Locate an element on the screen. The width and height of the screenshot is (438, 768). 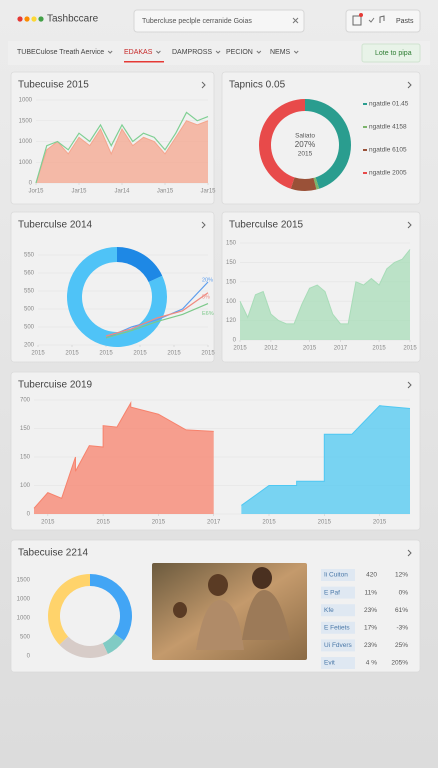
table-cell: 11% is located at coordinates (370, 592).